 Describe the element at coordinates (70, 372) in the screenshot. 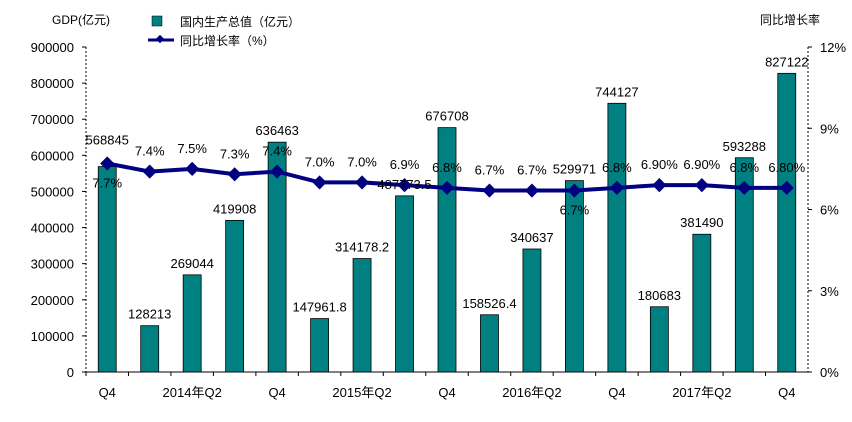

I see `y-tick-label: 0` at that location.